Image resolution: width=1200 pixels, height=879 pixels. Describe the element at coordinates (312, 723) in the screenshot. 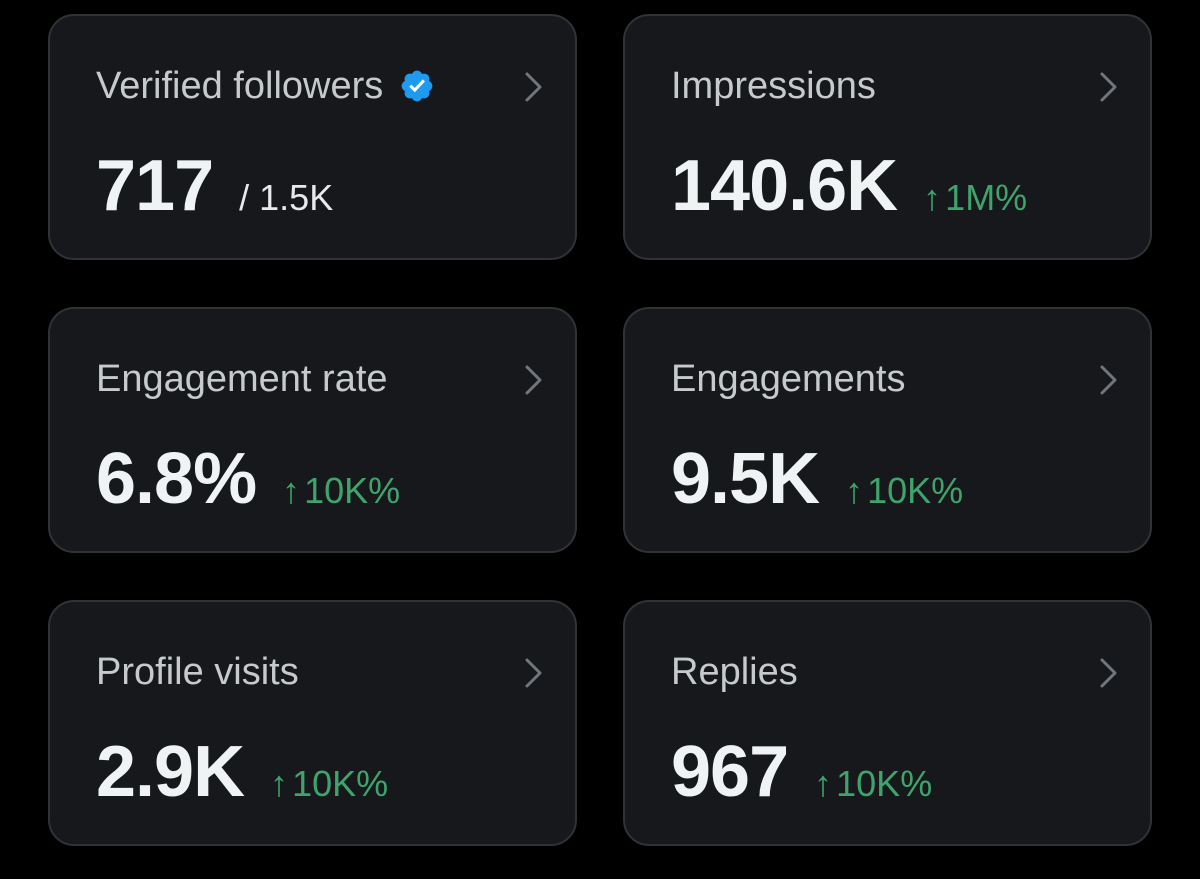

I see `profile-visits-card: Profile visits 2.9K ↑ 10K%` at that location.